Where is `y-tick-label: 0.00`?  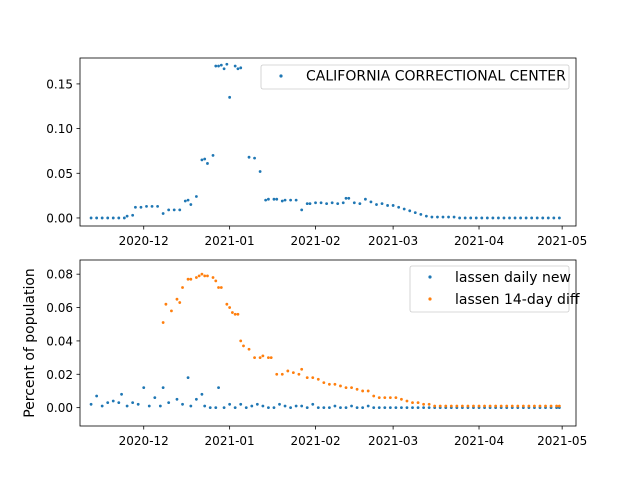 y-tick-label: 0.00 is located at coordinates (59, 218).